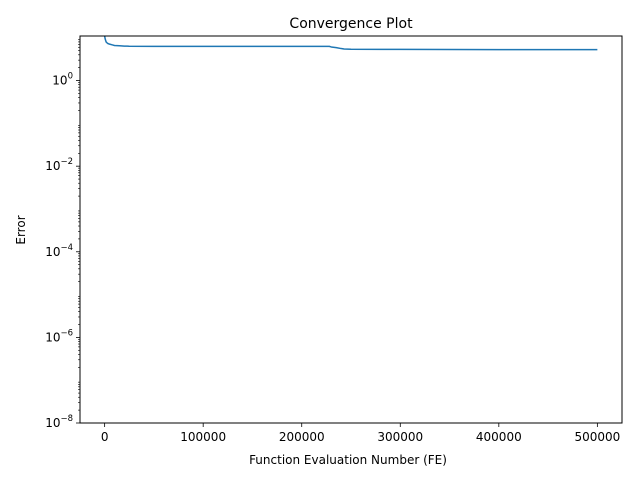 The height and width of the screenshot is (480, 640). What do you see at coordinates (597, 437) in the screenshot?
I see `x-tick-label: 500000` at bounding box center [597, 437].